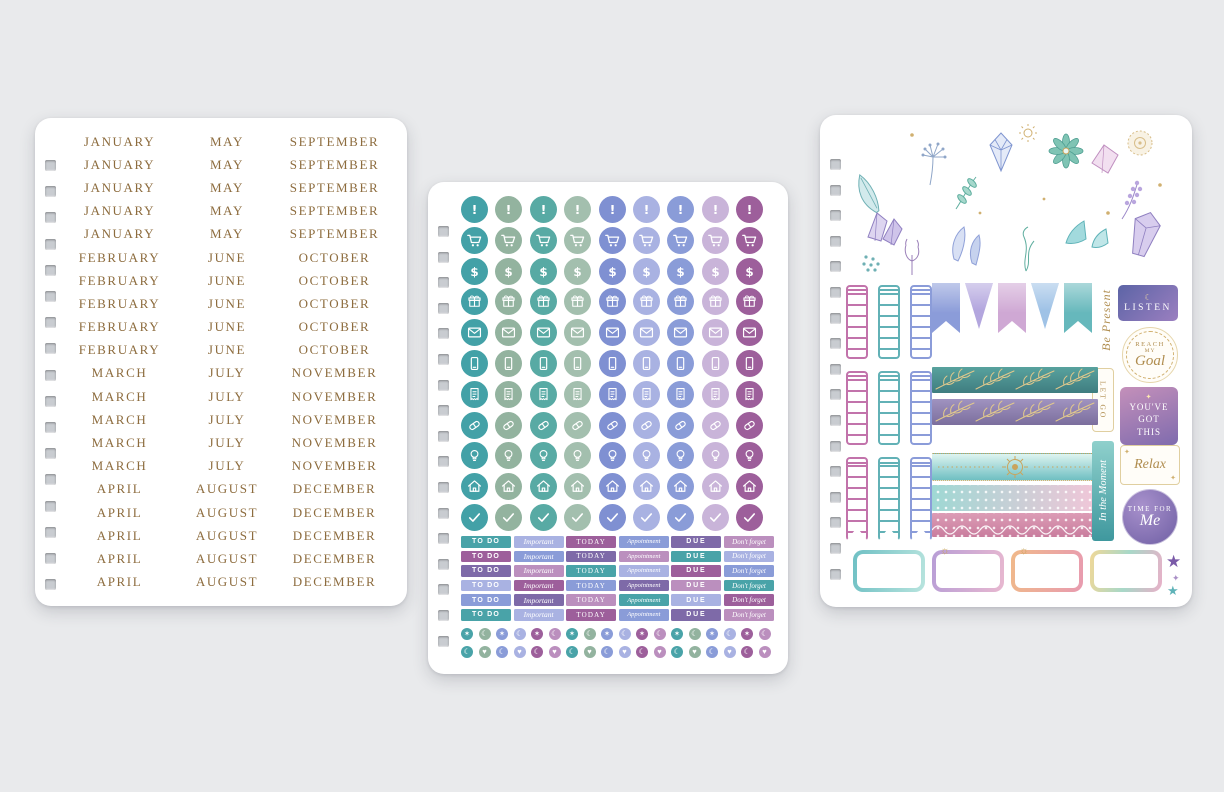 Image resolution: width=1224 pixels, height=792 pixels. I want to click on blank-label-writing-area, so click(889, 571).